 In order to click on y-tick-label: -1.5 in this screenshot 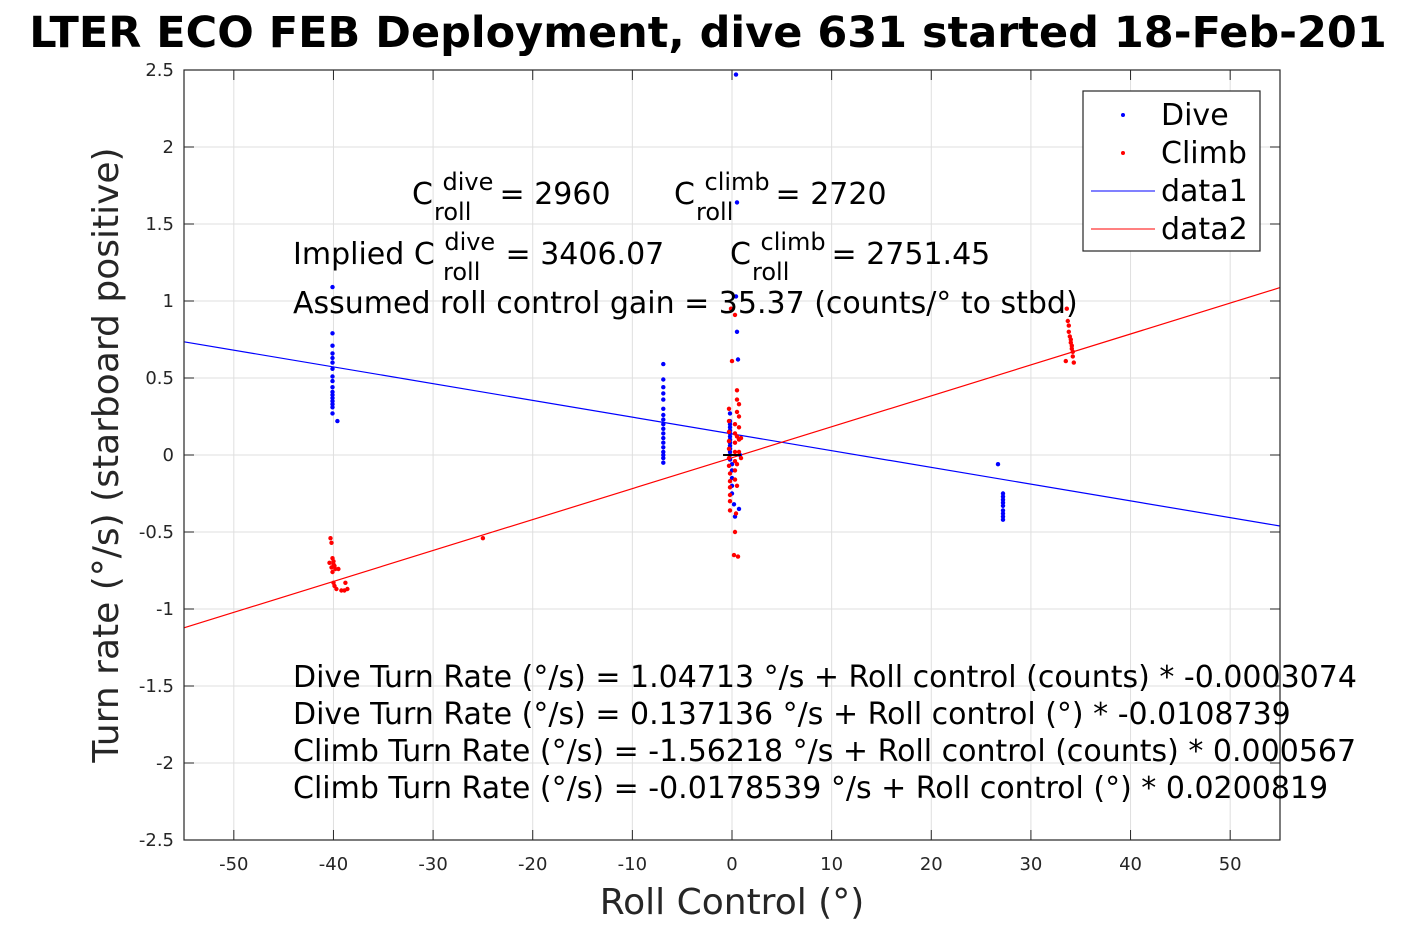, I will do `click(156, 686)`.